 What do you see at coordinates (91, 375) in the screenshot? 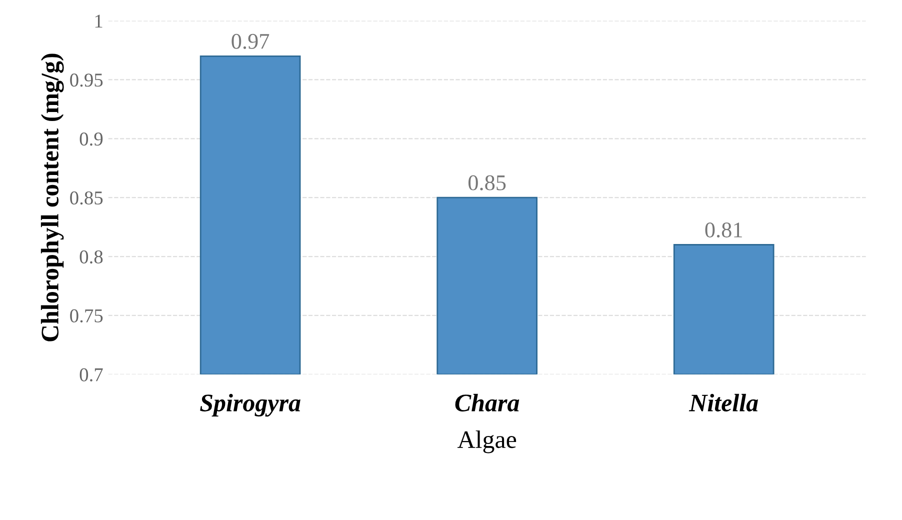
I see `y-tick-label: 0.7` at bounding box center [91, 375].